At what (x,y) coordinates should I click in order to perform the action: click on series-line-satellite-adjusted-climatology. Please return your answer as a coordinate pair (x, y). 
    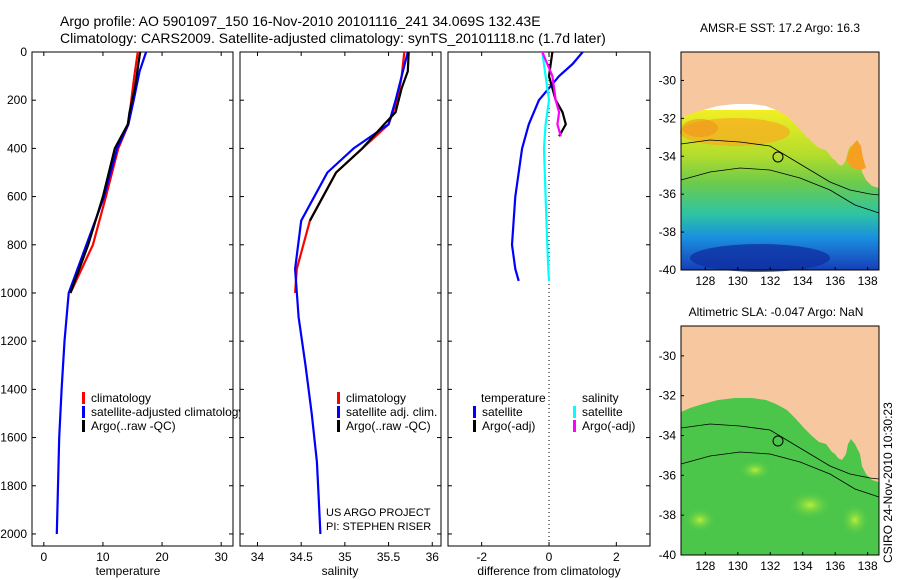
    Looking at the image, I should click on (101, 293).